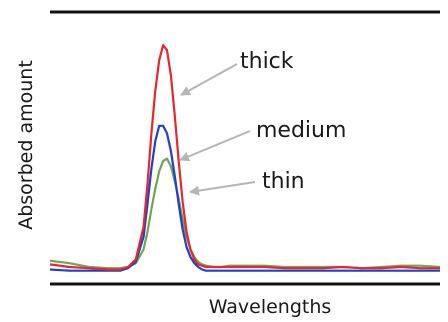 The height and width of the screenshot is (322, 448). Describe the element at coordinates (215, 146) in the screenshot. I see `annotation-arrow-medium` at that location.